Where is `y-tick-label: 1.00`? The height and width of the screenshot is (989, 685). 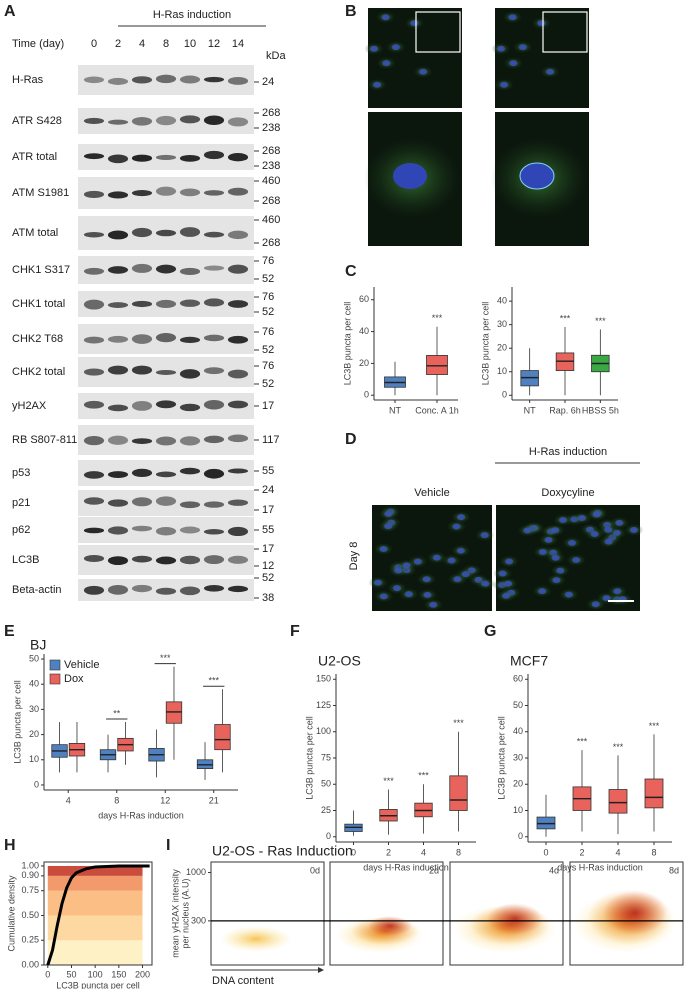
y-tick-label: 1.00 is located at coordinates (30, 865).